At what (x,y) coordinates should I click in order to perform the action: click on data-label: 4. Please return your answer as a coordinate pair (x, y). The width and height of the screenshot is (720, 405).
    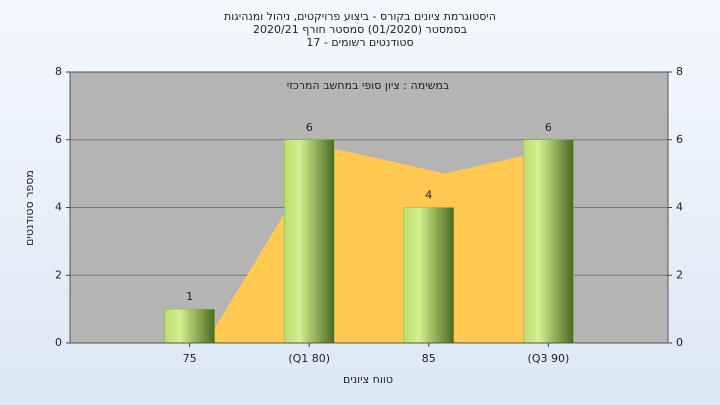
    Looking at the image, I should click on (428, 195).